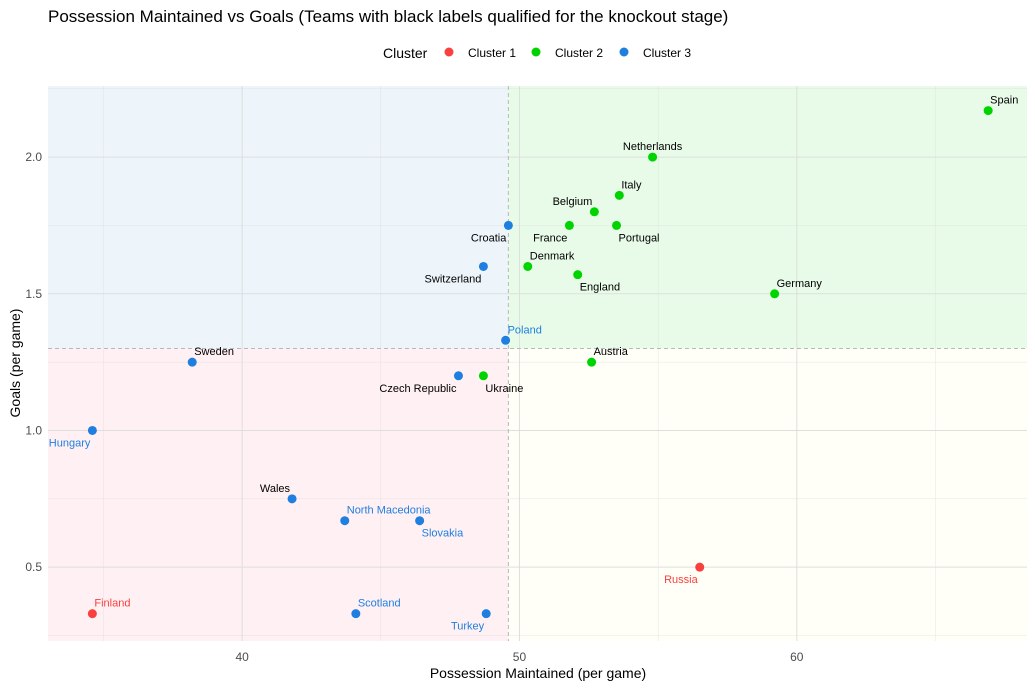 The height and width of the screenshot is (688, 1035). I want to click on point-russia, so click(700, 567).